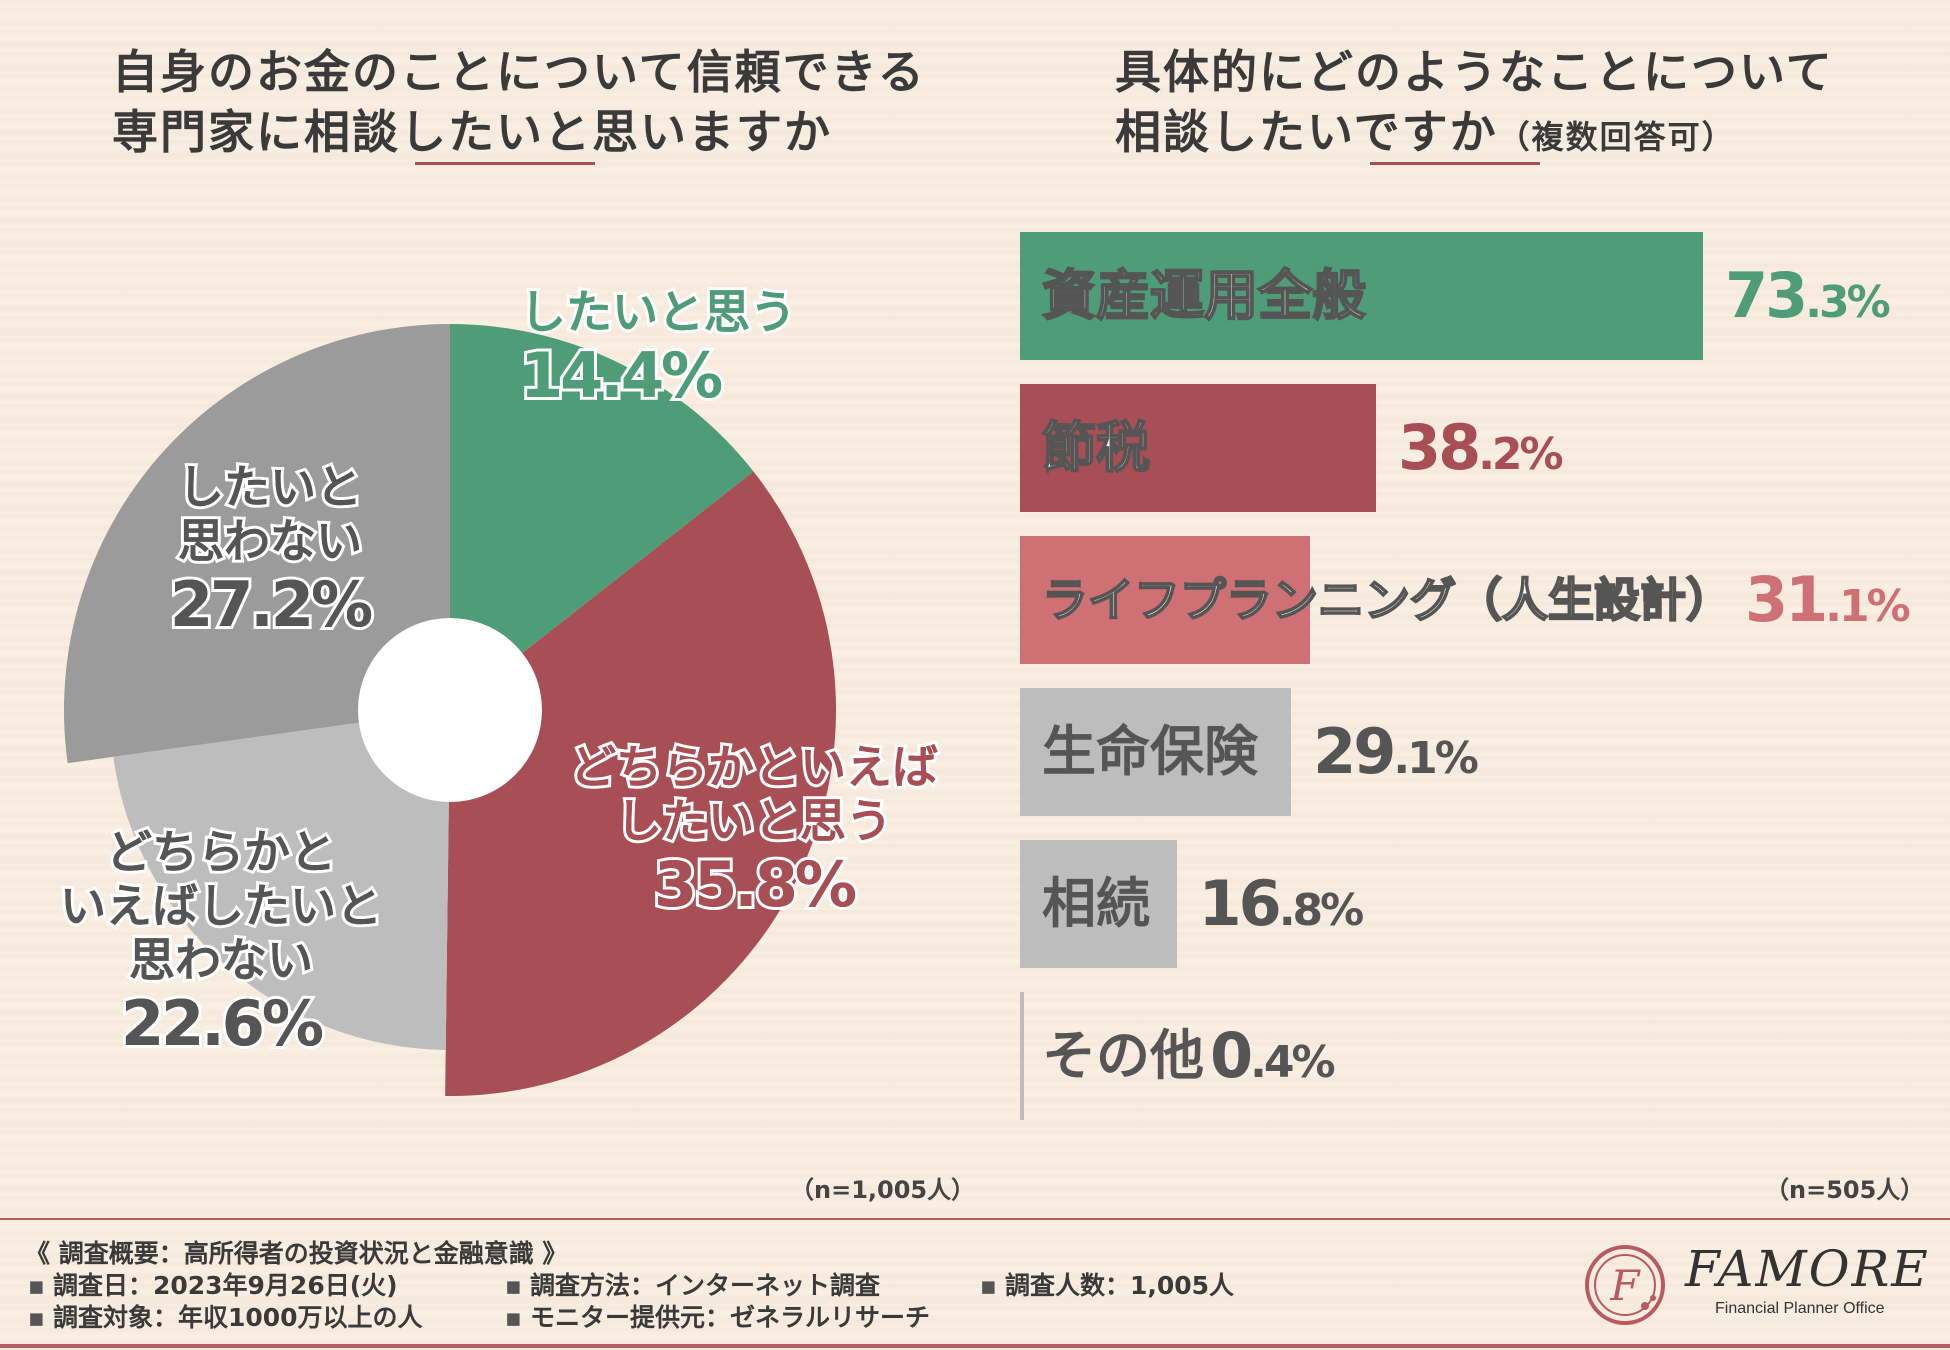  What do you see at coordinates (519, 72) in the screenshot?
I see `left-title-line1: 自身のお金のことについて信頼できる` at bounding box center [519, 72].